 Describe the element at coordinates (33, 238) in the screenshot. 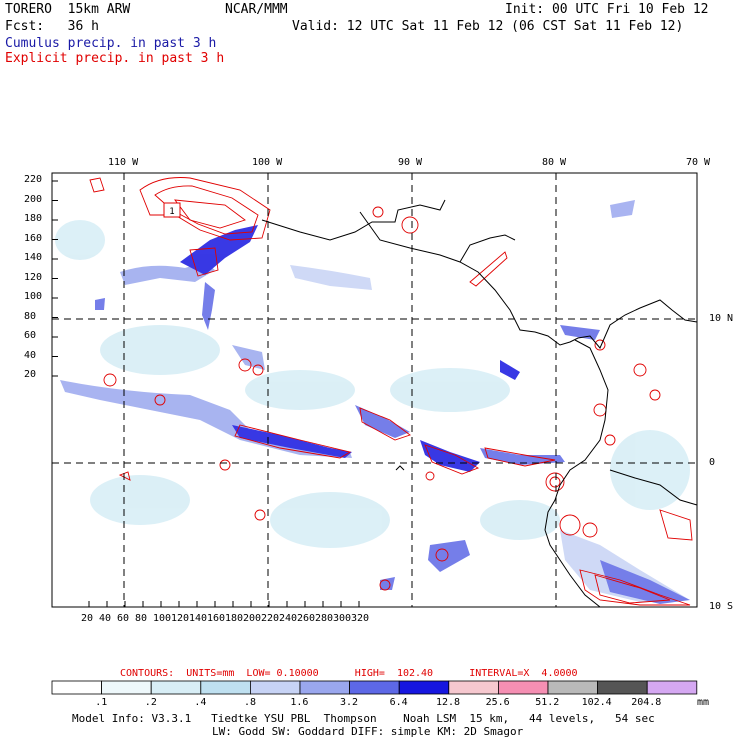

I see `y-tick-label: 160` at that location.